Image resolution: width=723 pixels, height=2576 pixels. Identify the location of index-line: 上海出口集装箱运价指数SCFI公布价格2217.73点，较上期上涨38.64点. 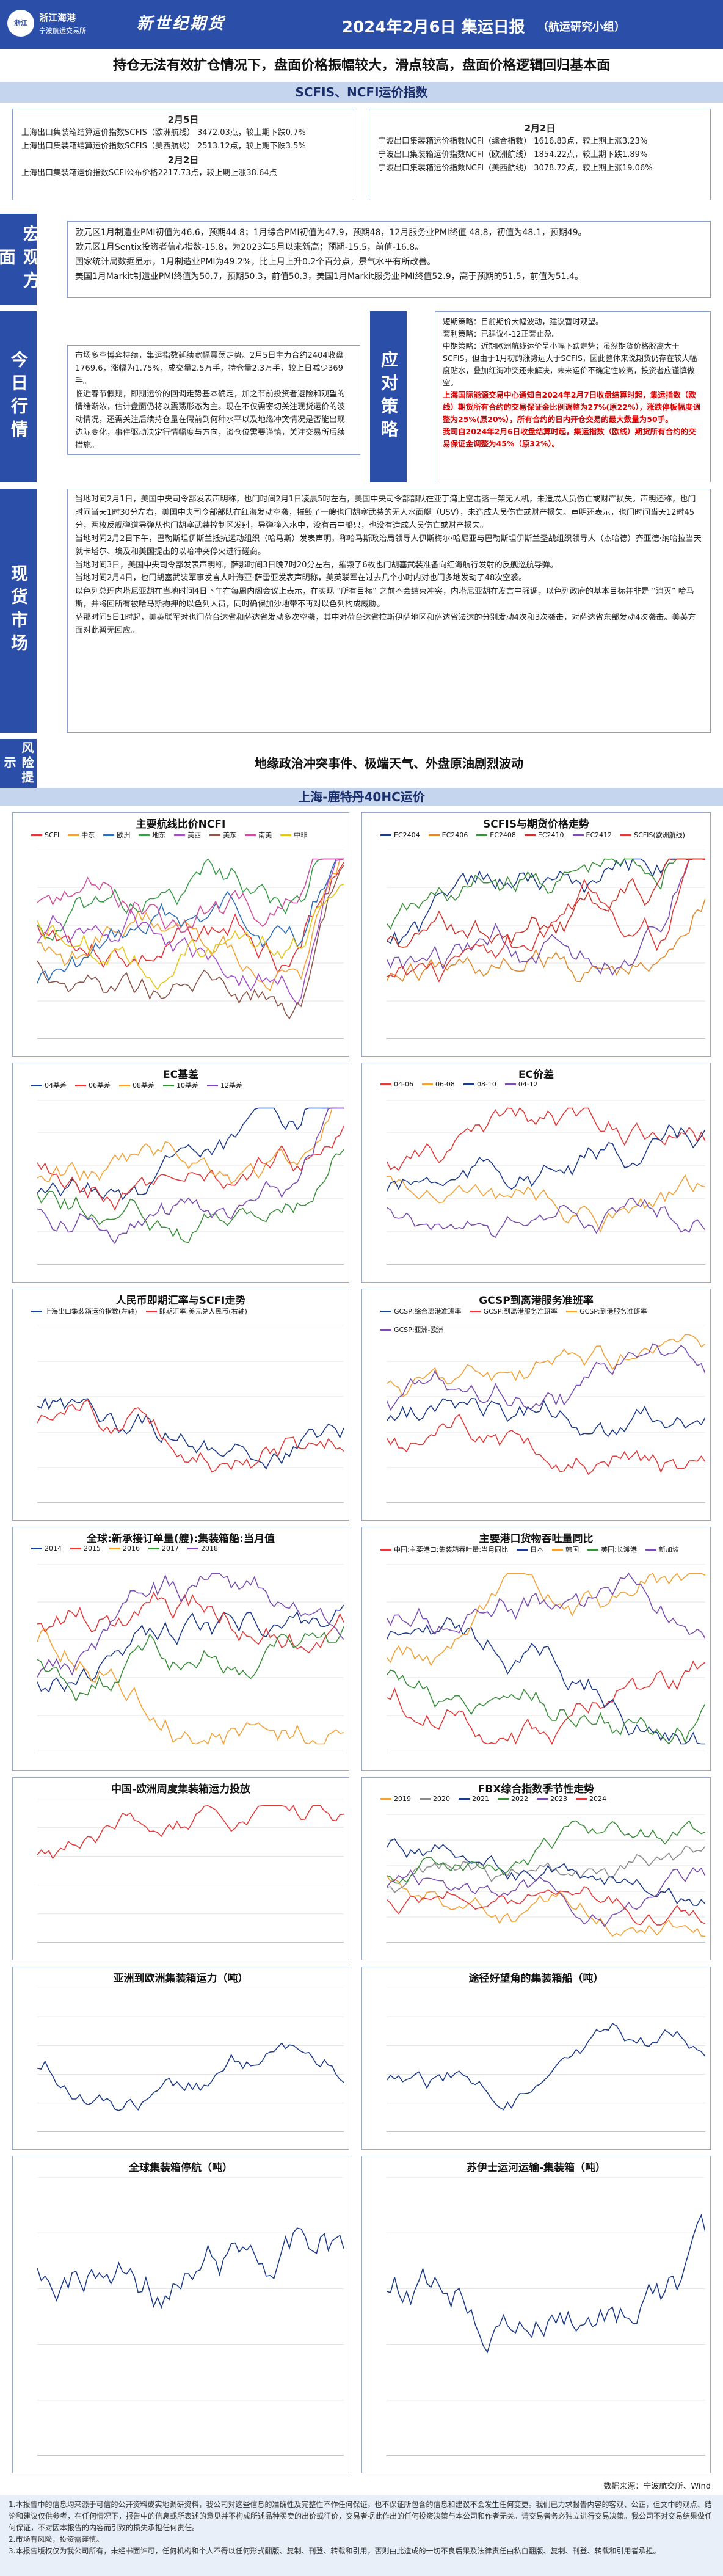
(149, 173).